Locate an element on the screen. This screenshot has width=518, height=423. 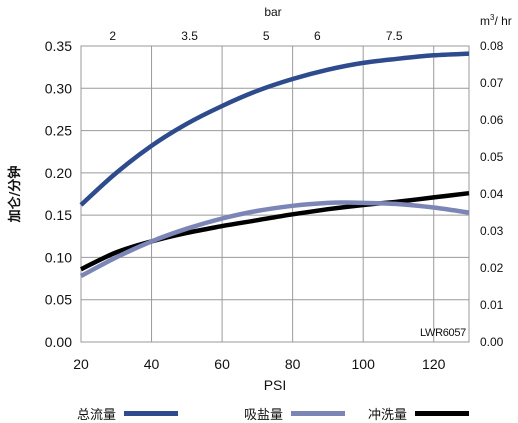
y-axis-label-right-prefix: m is located at coordinates (485, 21).